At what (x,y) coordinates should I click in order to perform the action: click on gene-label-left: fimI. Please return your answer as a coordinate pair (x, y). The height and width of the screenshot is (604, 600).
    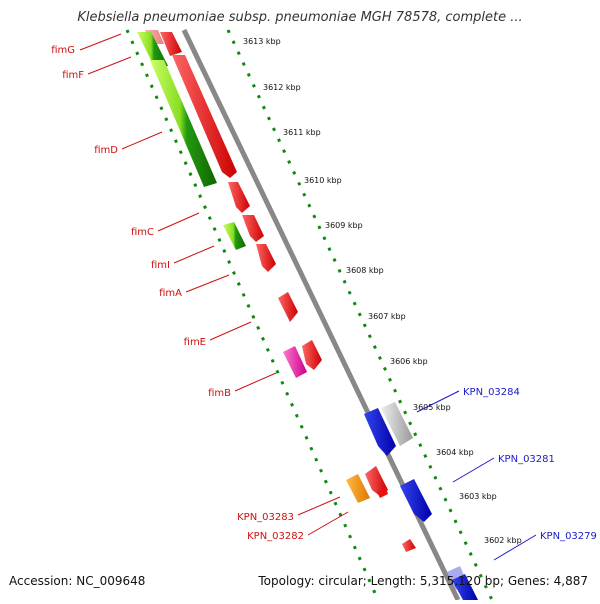
    Looking at the image, I should click on (160, 265).